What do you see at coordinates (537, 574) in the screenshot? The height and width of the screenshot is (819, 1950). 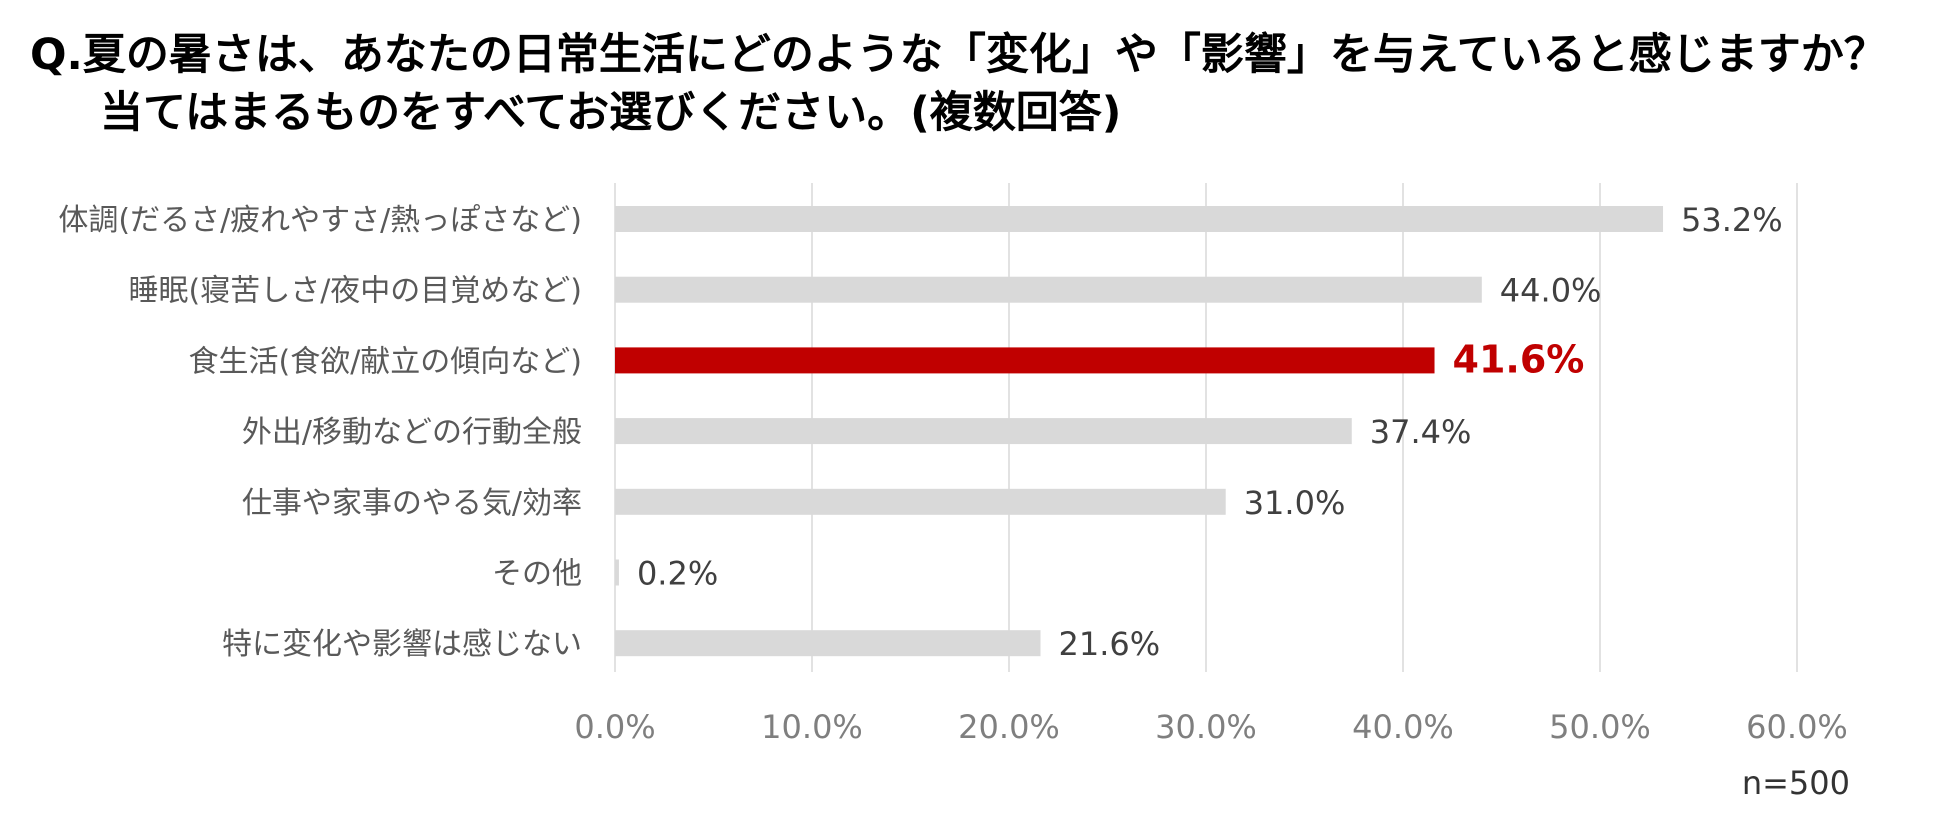 I see `category-label: その他` at bounding box center [537, 574].